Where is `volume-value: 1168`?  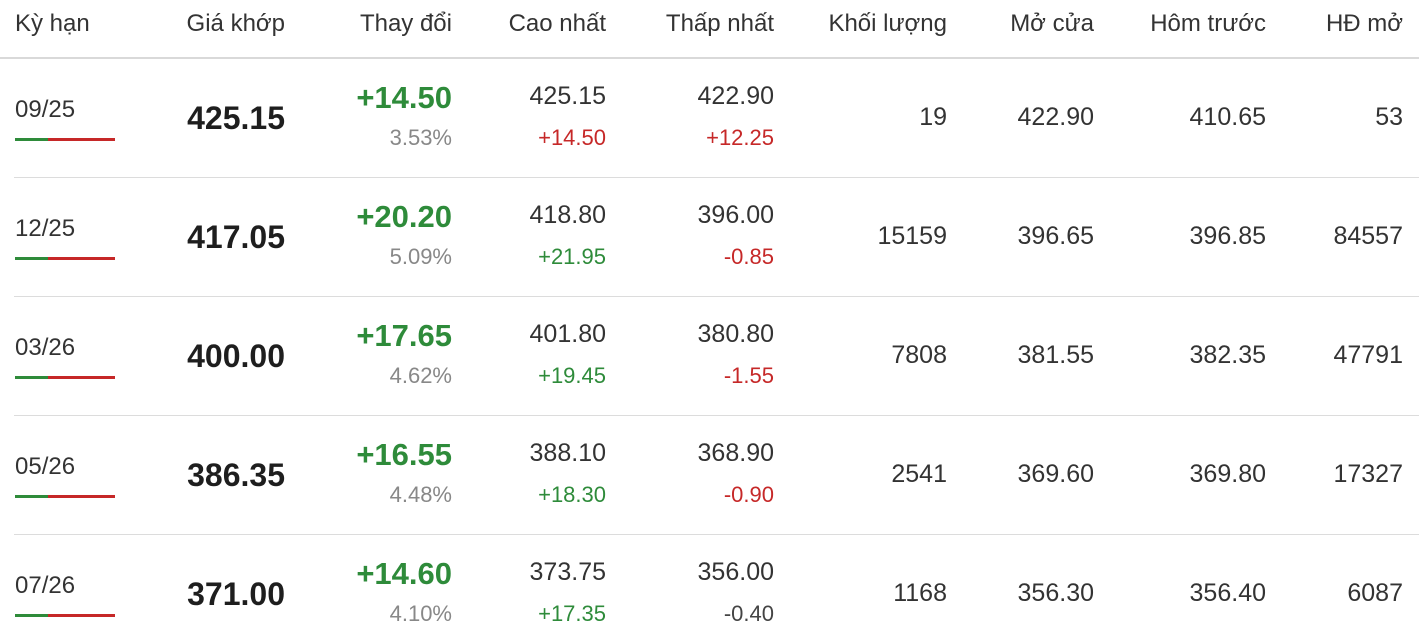
volume-value: 1168 is located at coordinates (920, 593).